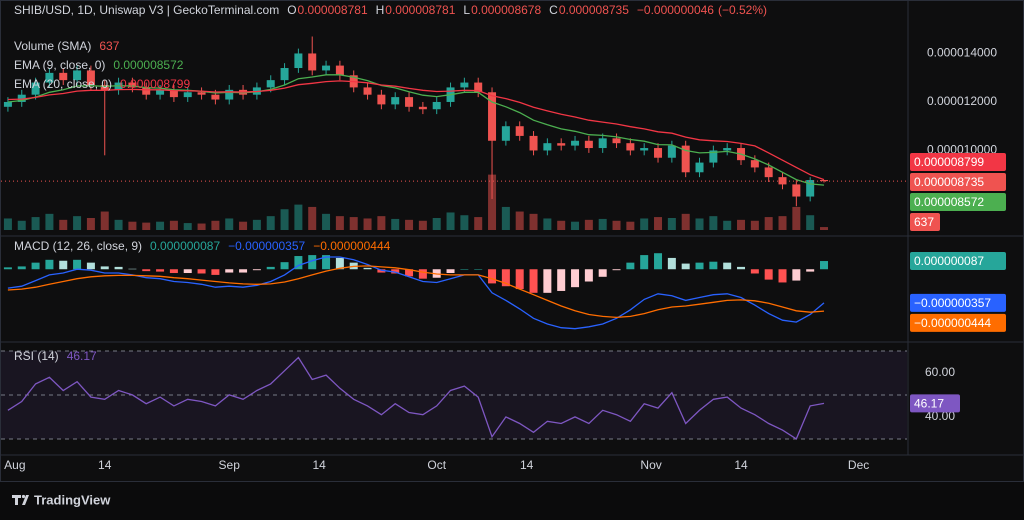 This screenshot has width=1024, height=520. What do you see at coordinates (962, 101) in the screenshot?
I see `price-tick-label: 0.000012000` at bounding box center [962, 101].